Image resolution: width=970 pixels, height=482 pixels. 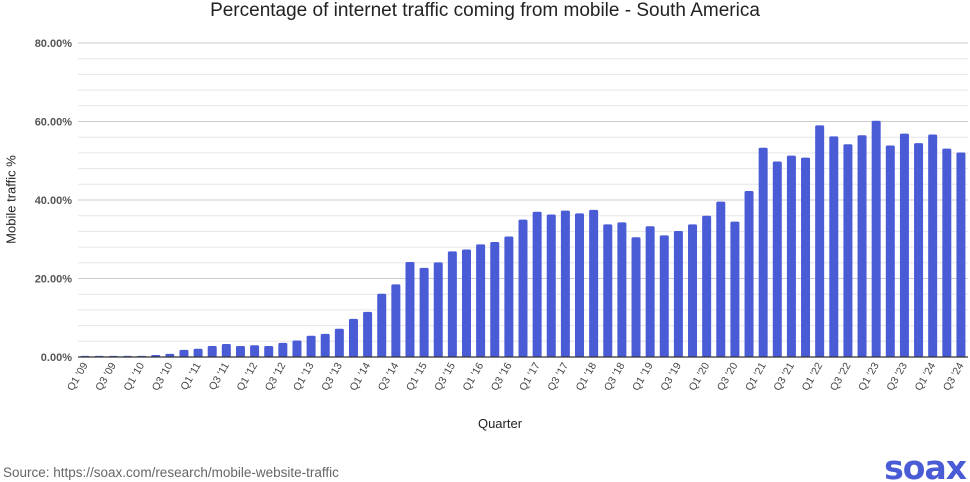 What do you see at coordinates (558, 376) in the screenshot?
I see `x-tick-label: Q3 '17` at bounding box center [558, 376].